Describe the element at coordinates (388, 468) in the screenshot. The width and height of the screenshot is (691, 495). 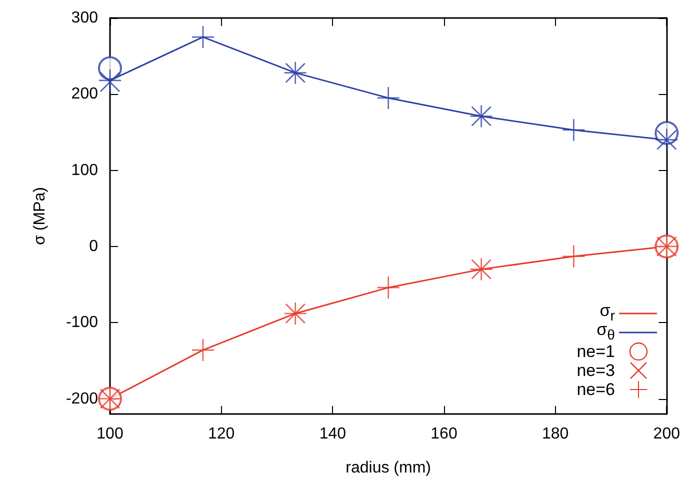
I see `x-axis-title: radius (mm)` at that location.